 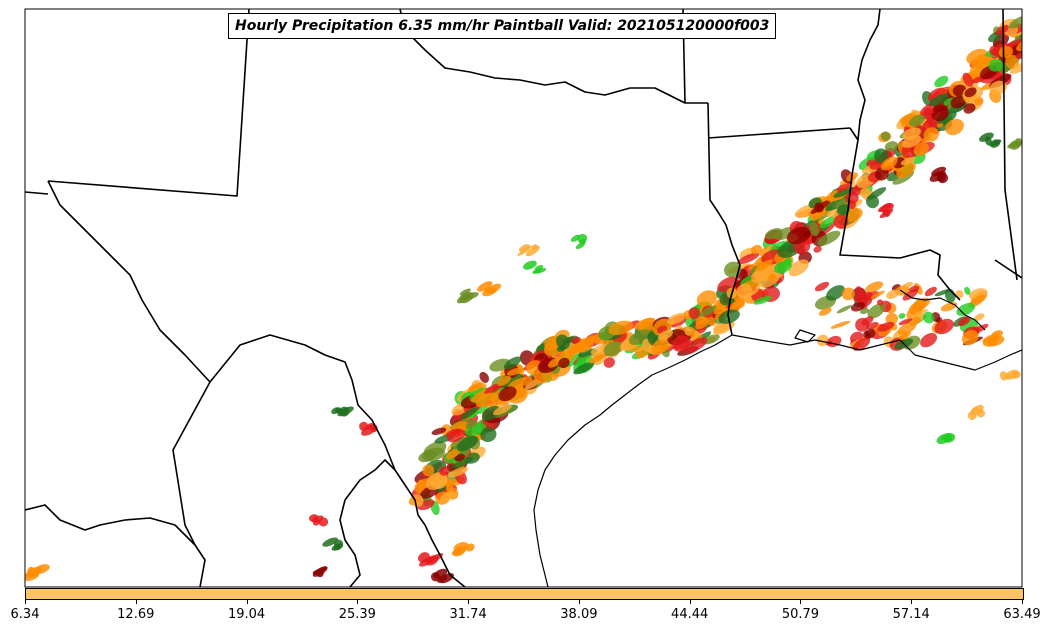 What do you see at coordinates (690, 614) in the screenshot?
I see `colorbar-tick-label: 44.44` at bounding box center [690, 614].